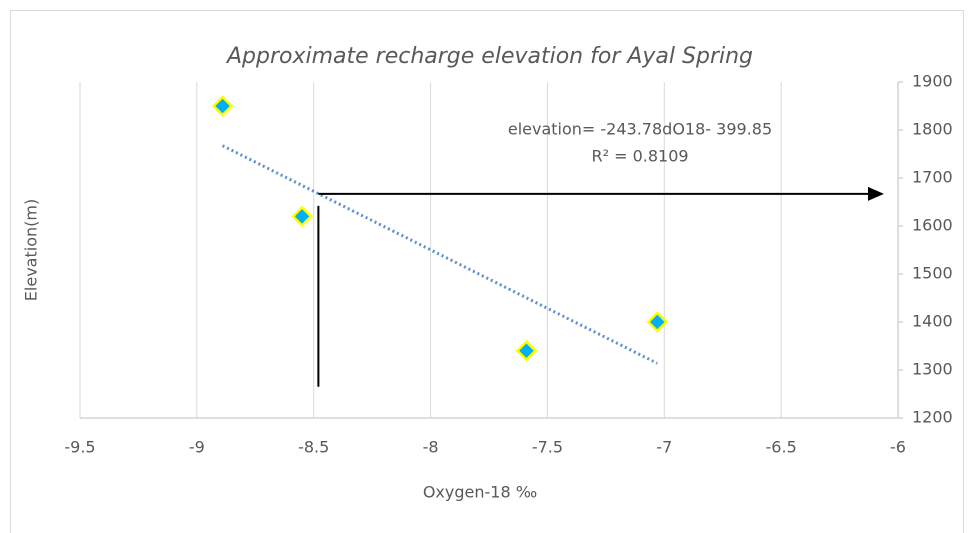  What do you see at coordinates (932, 225) in the screenshot?
I see `y-tick-label: 1600` at bounding box center [932, 225].